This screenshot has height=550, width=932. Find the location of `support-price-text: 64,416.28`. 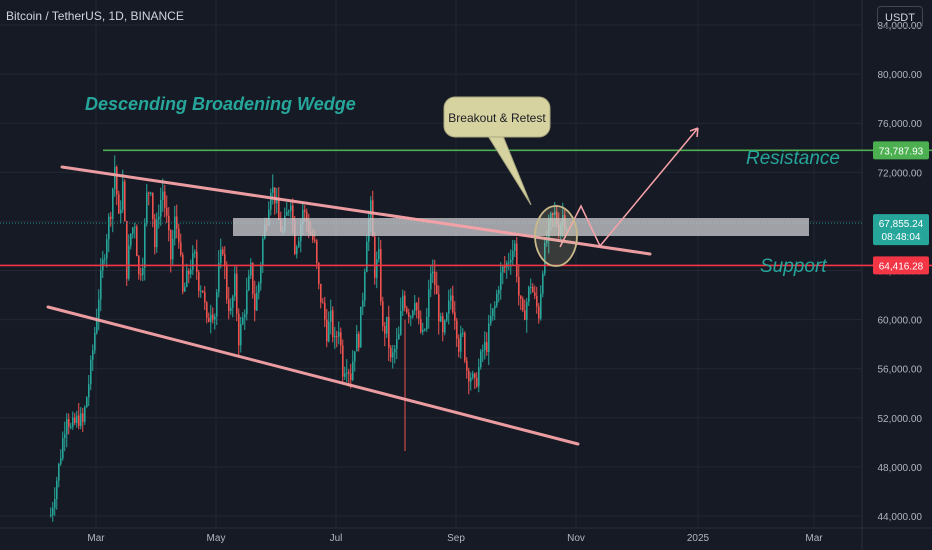

support-price-text: 64,416.28 is located at coordinates (901, 266).